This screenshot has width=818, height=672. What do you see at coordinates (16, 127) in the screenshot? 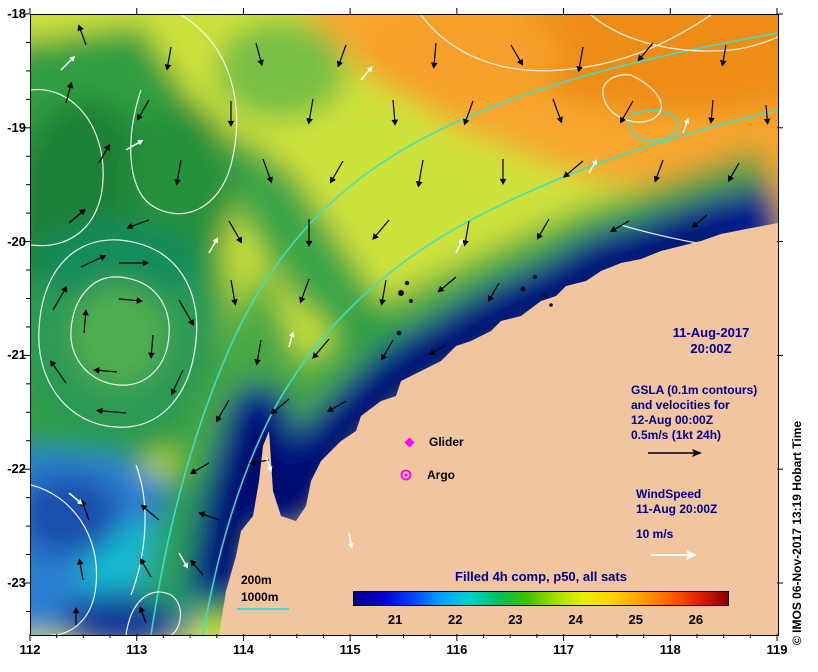
I see `y-tick-label: -19` at bounding box center [16, 127].